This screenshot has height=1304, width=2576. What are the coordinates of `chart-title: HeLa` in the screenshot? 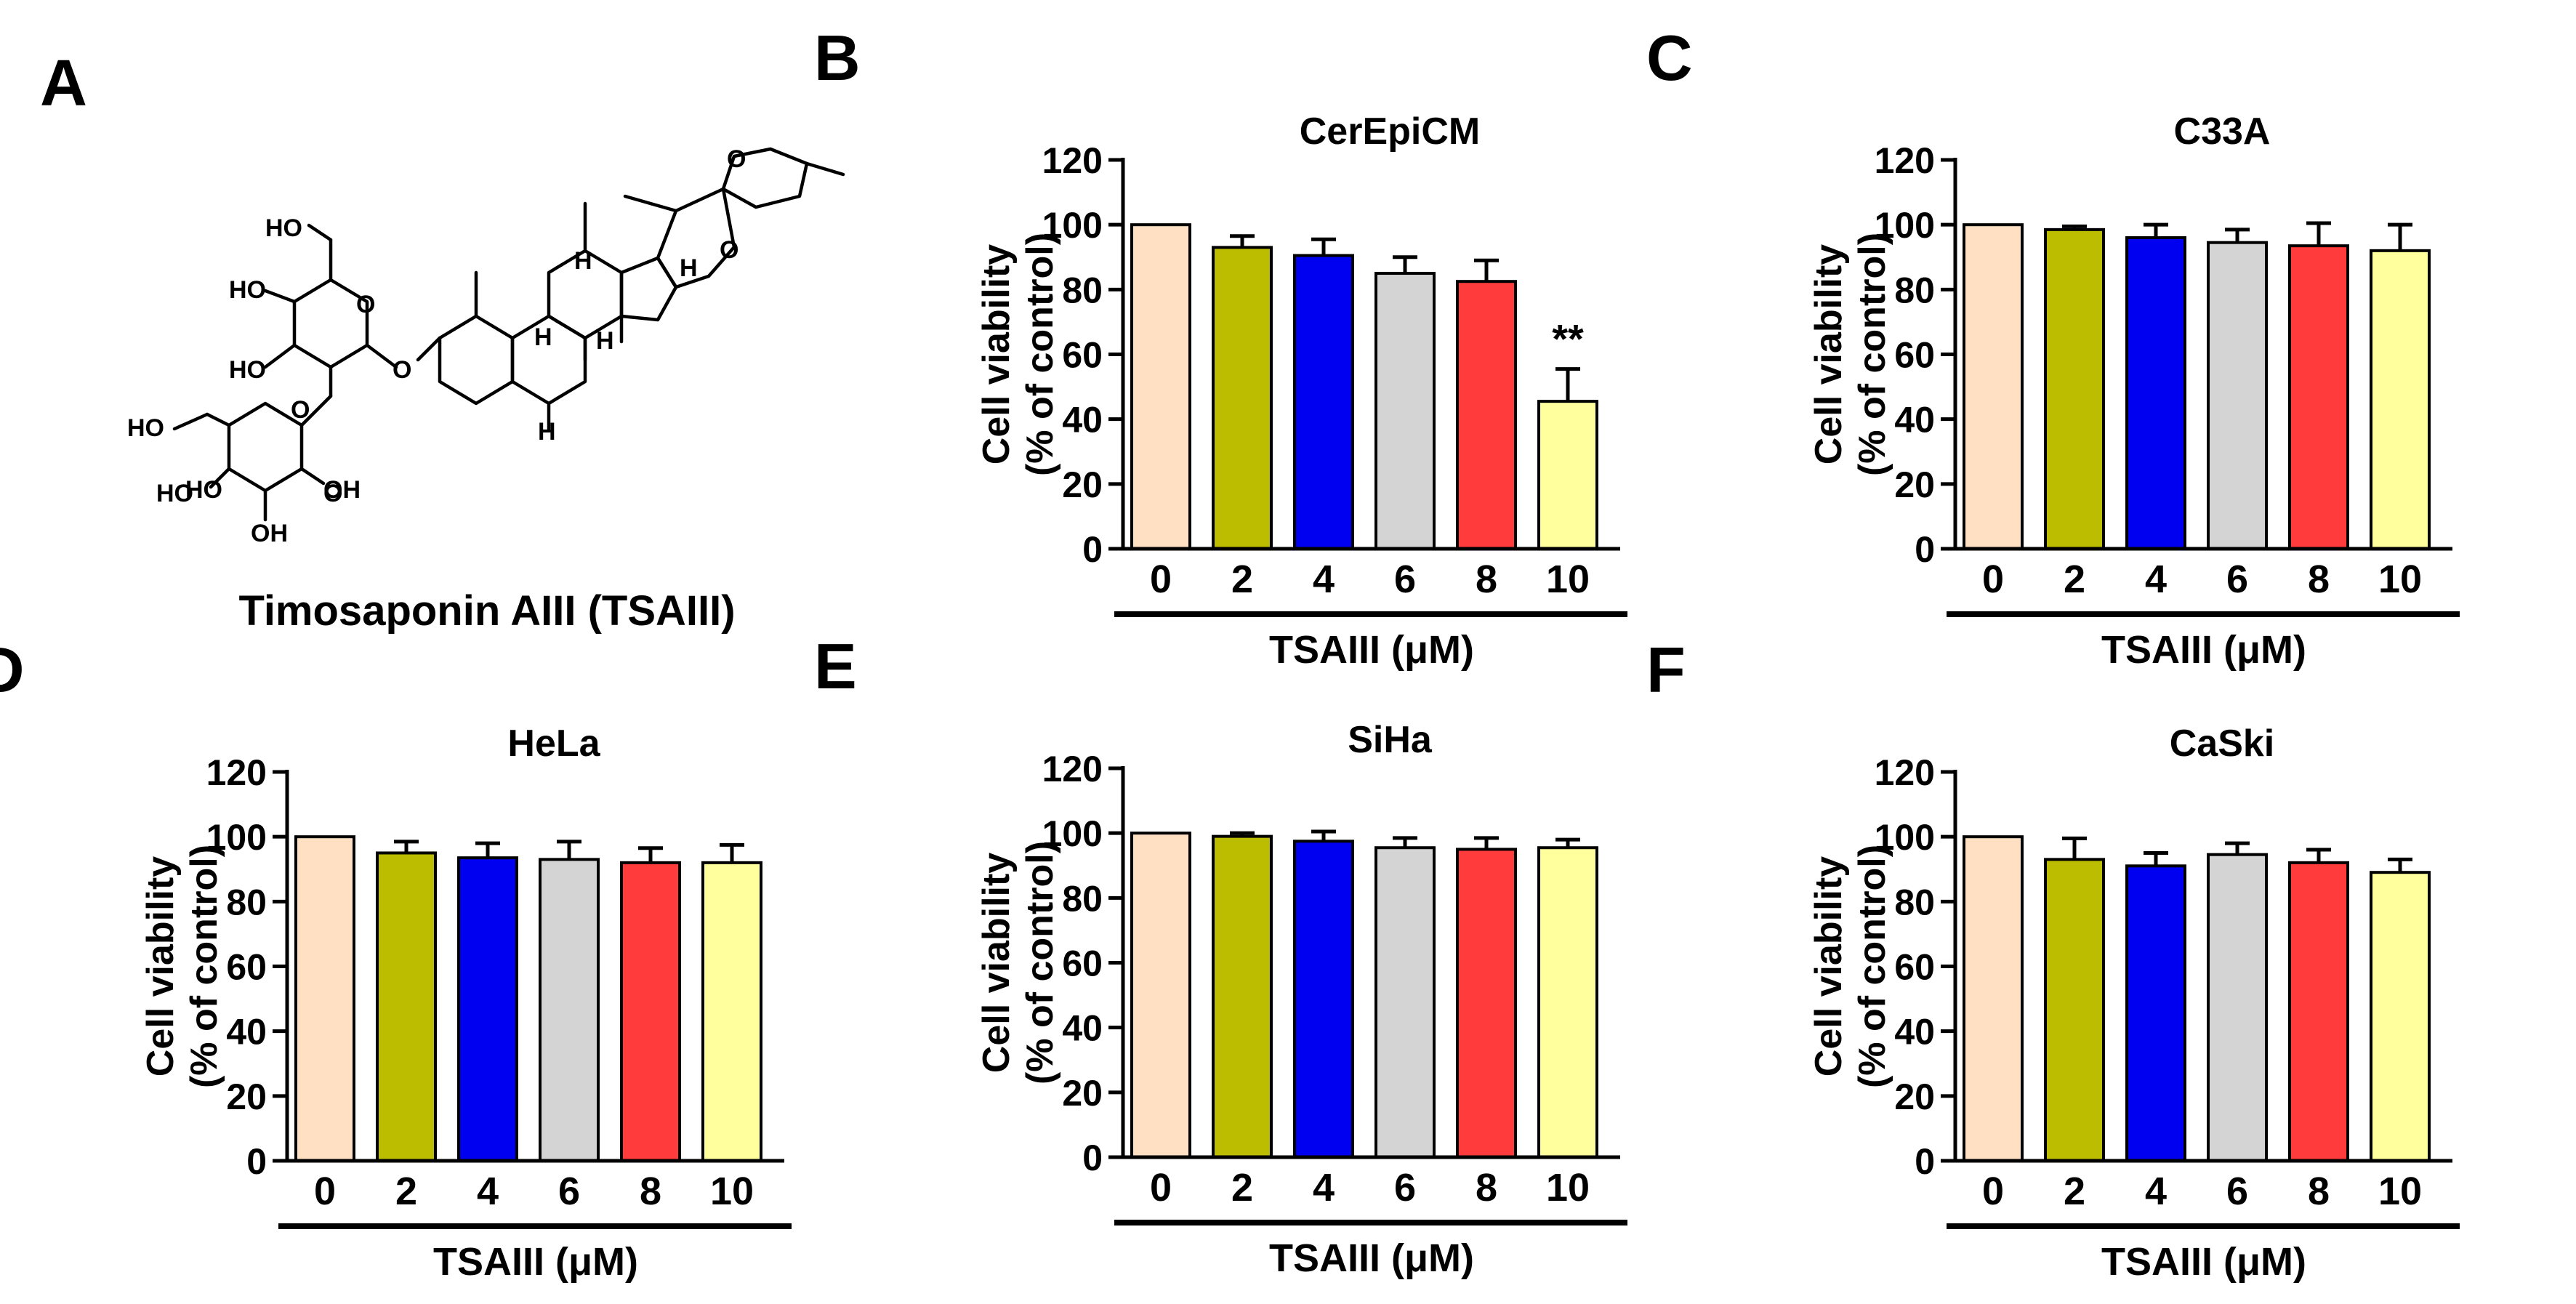 It's located at (553, 744).